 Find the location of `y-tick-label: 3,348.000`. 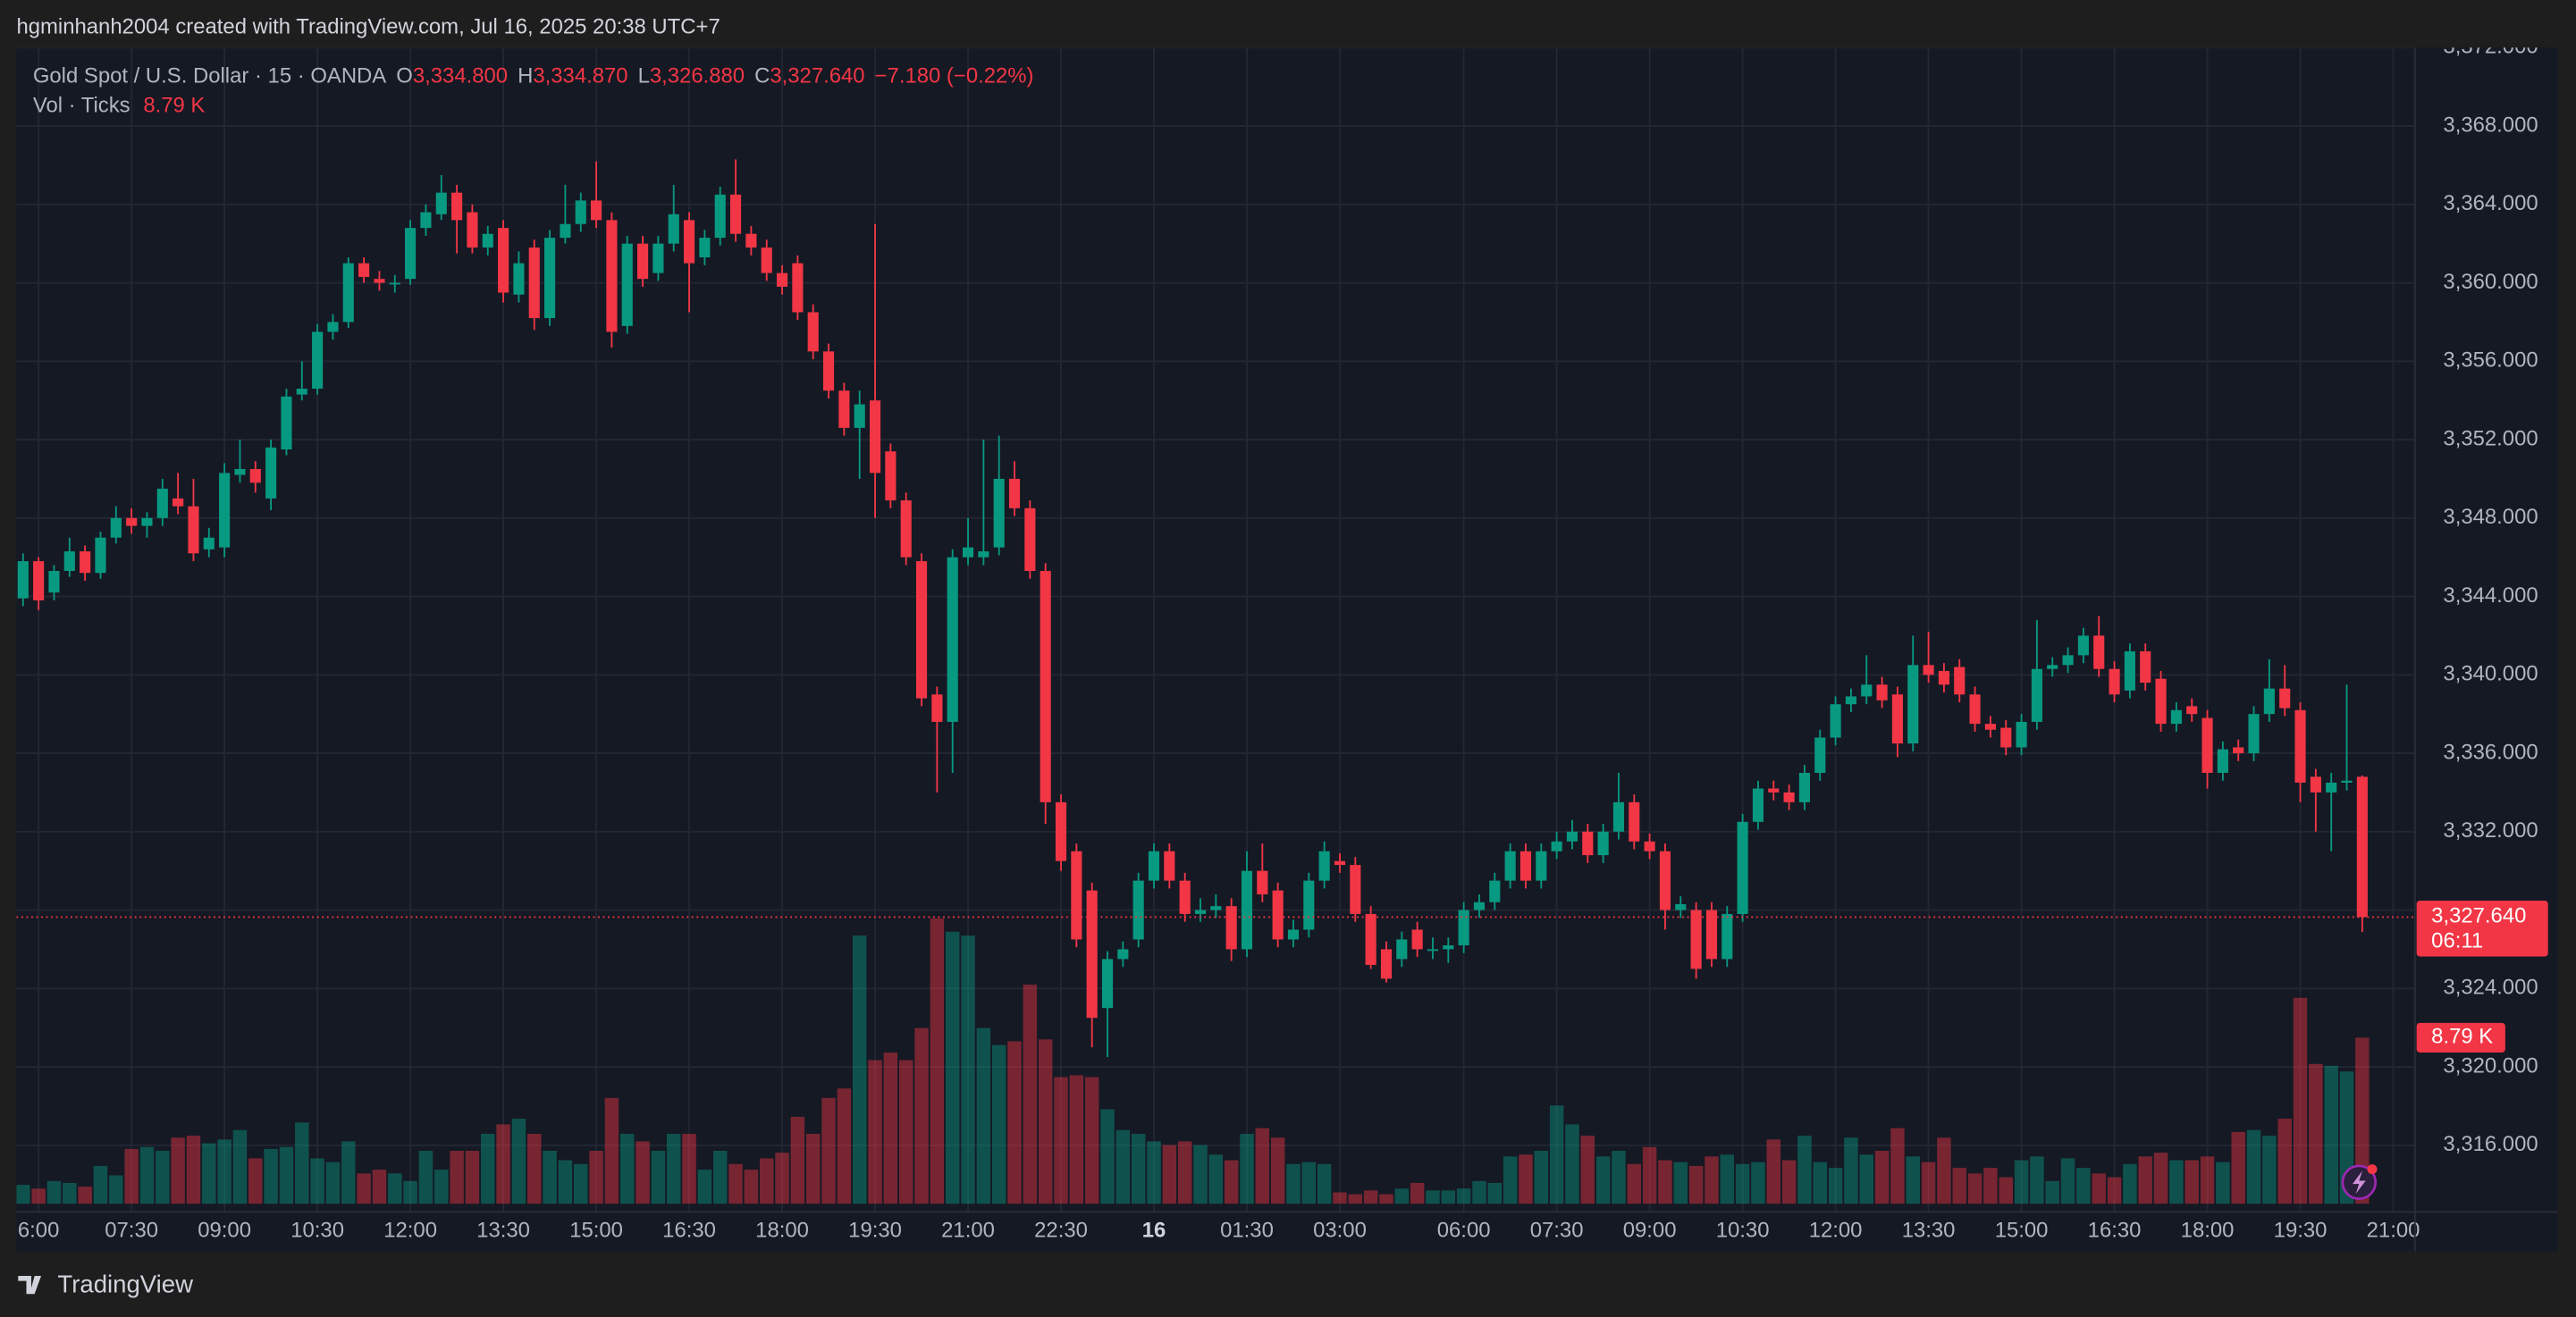

y-tick-label: 3,348.000 is located at coordinates (2490, 517).